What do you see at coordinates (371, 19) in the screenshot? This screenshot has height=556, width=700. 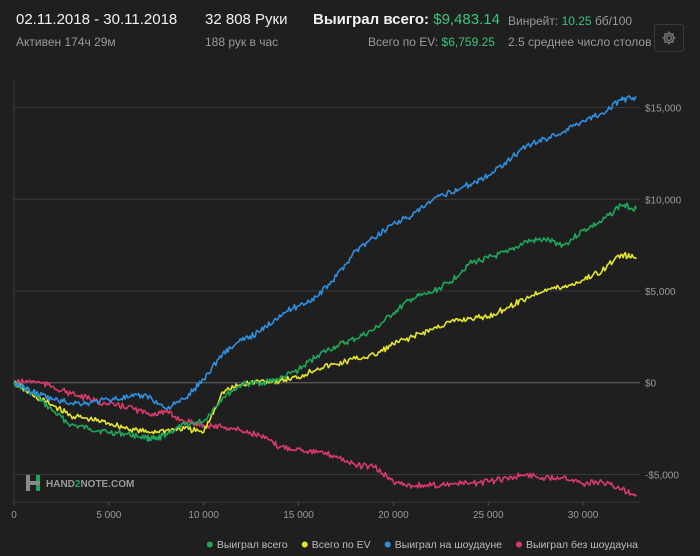 I see `won-total-label: Выиграл всего:` at bounding box center [371, 19].